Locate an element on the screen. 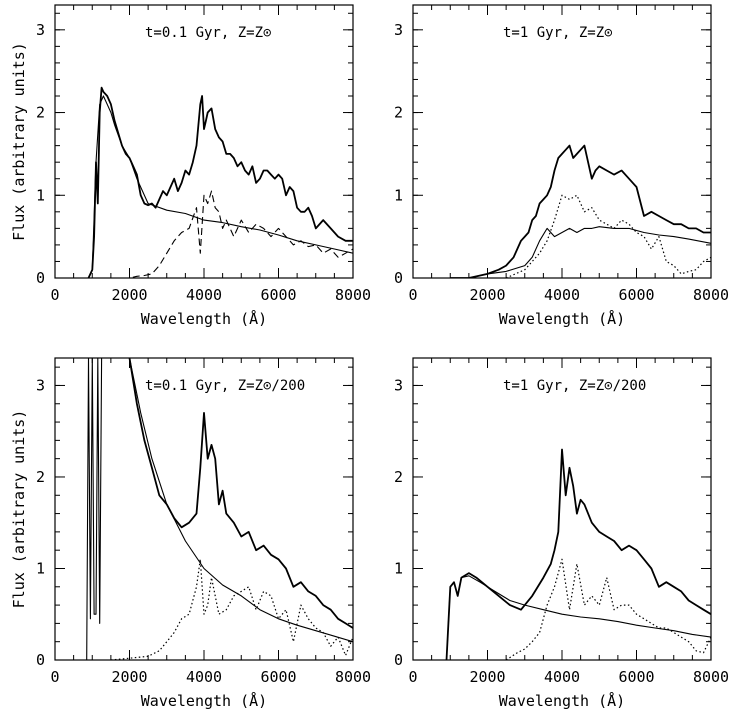 The width and height of the screenshot is (731, 717). panel-label: t=0.1 Gyr, Z=Z⊙/200 is located at coordinates (225, 386).